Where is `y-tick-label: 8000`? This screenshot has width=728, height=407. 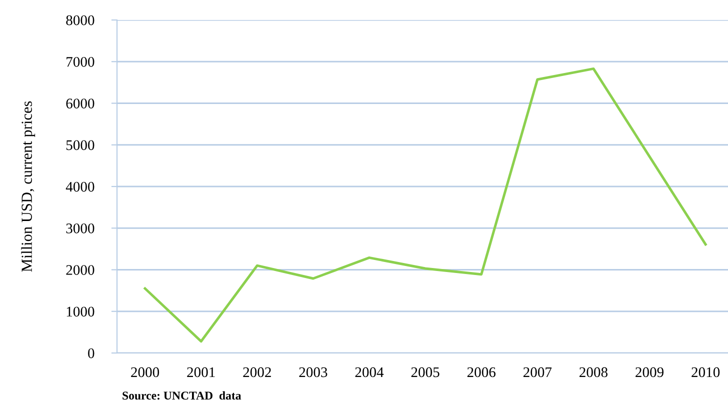
y-tick-label: 8000 is located at coordinates (80, 20).